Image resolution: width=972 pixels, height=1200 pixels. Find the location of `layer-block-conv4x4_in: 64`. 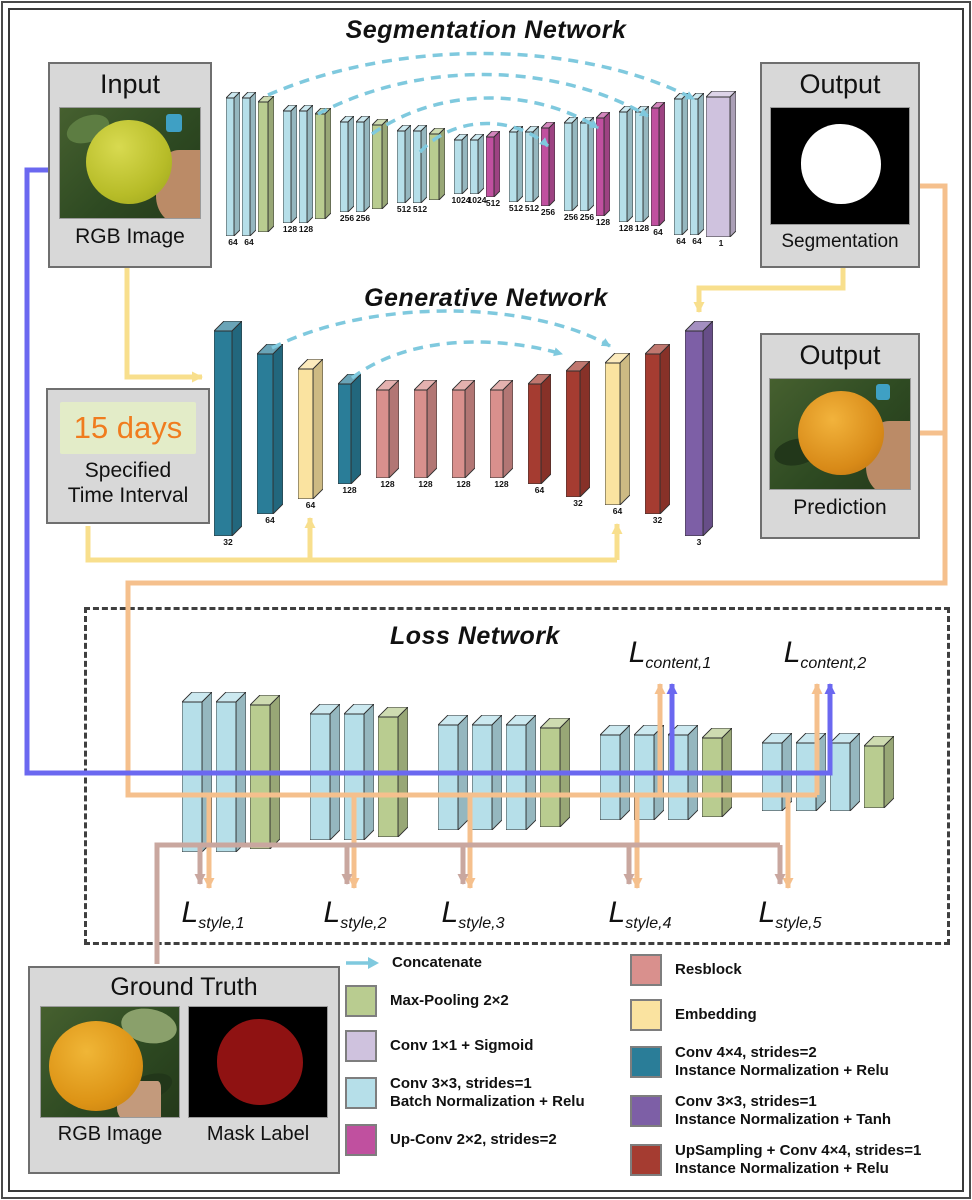

layer-block-conv4x4_in: 64 is located at coordinates (270, 434).